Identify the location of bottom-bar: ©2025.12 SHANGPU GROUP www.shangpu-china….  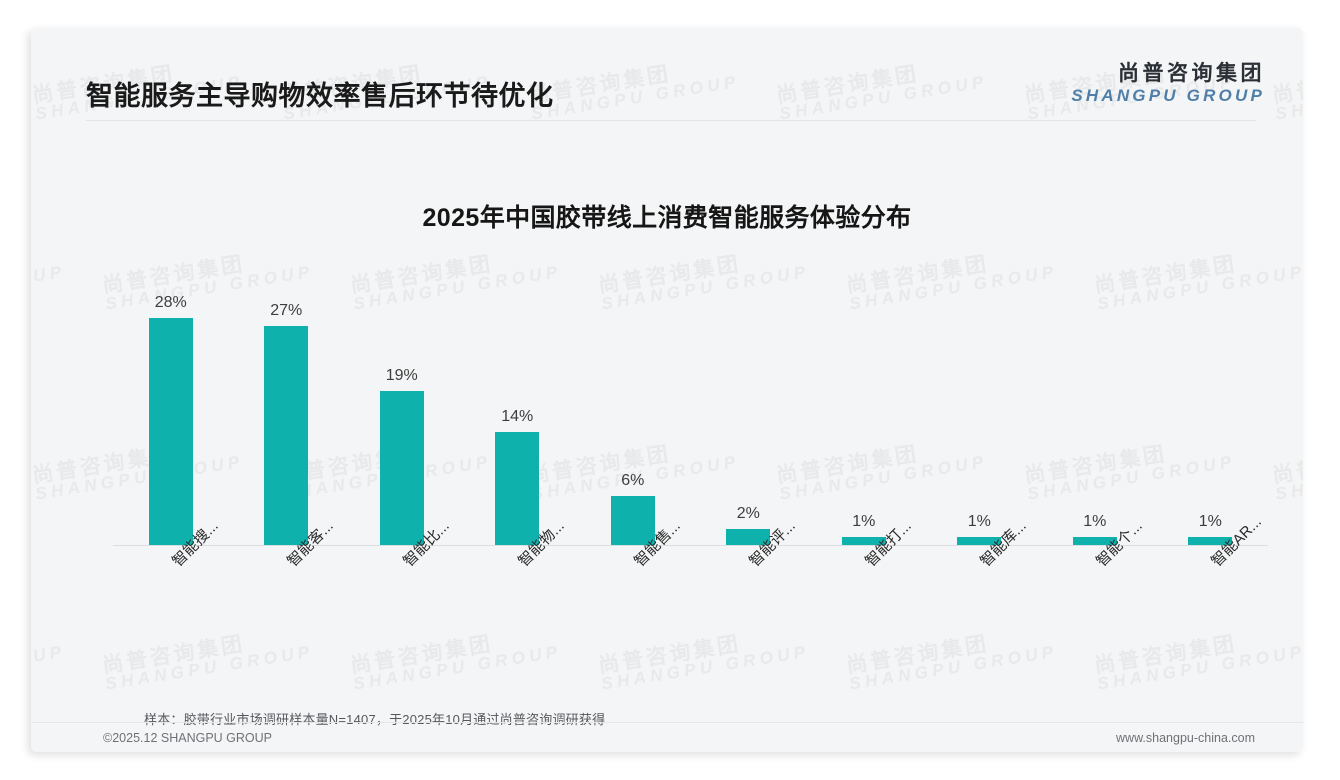
(667, 737).